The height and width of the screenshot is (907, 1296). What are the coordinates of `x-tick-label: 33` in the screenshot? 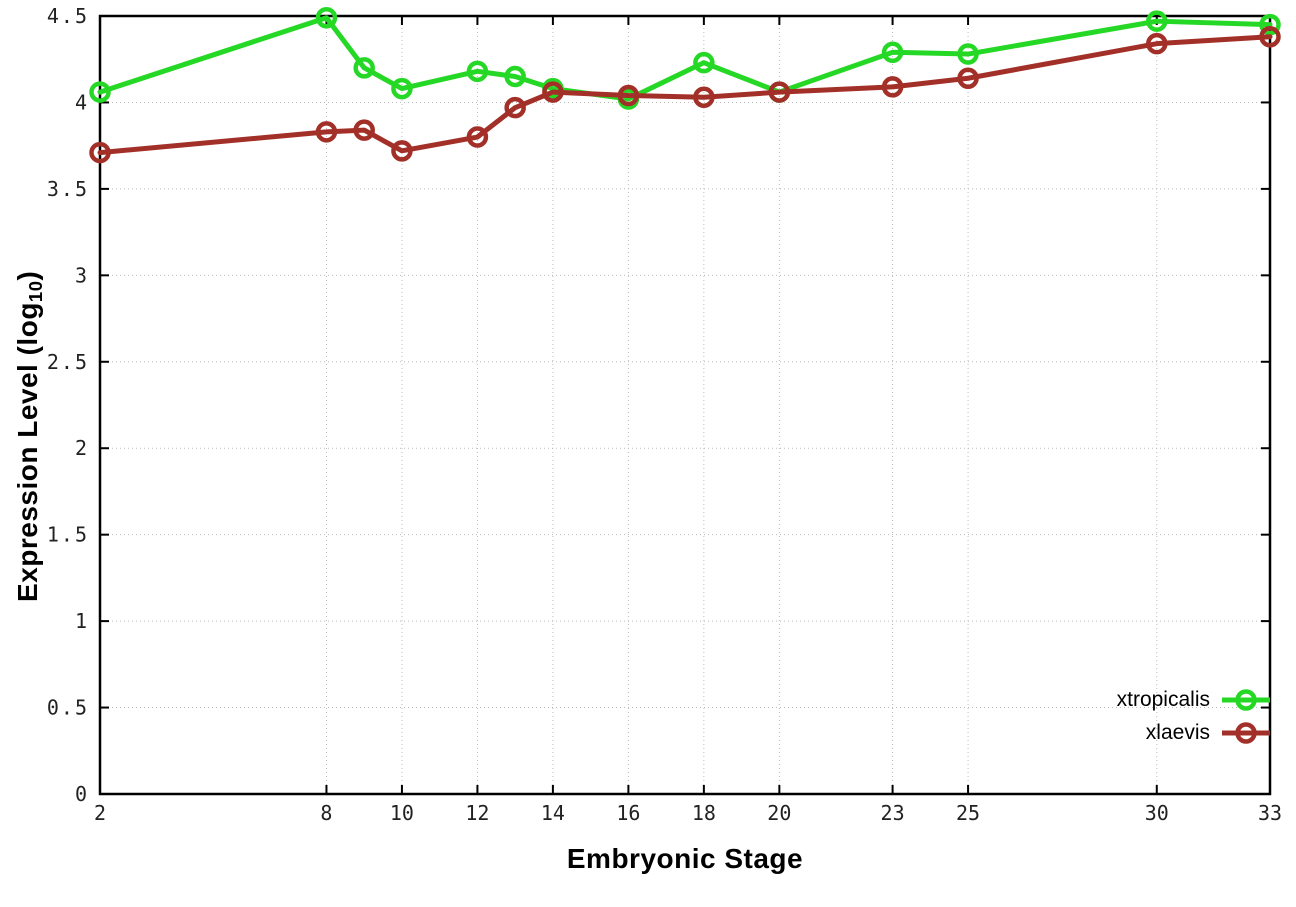 It's located at (1270, 813).